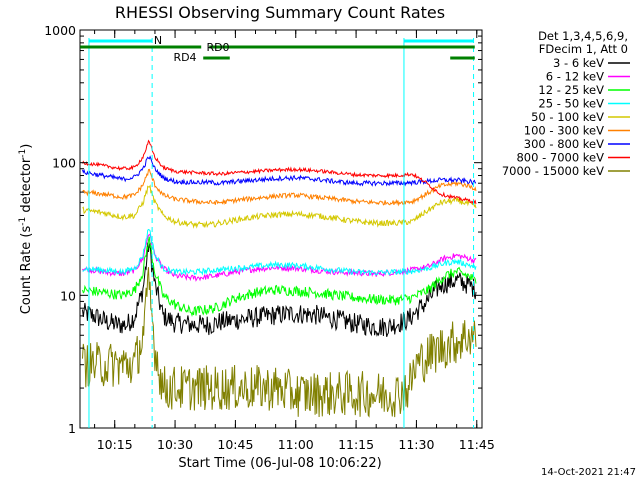 This screenshot has width=640, height=480. Describe the element at coordinates (356, 444) in the screenshot. I see `x-tick-label-4: 11:15` at that location.